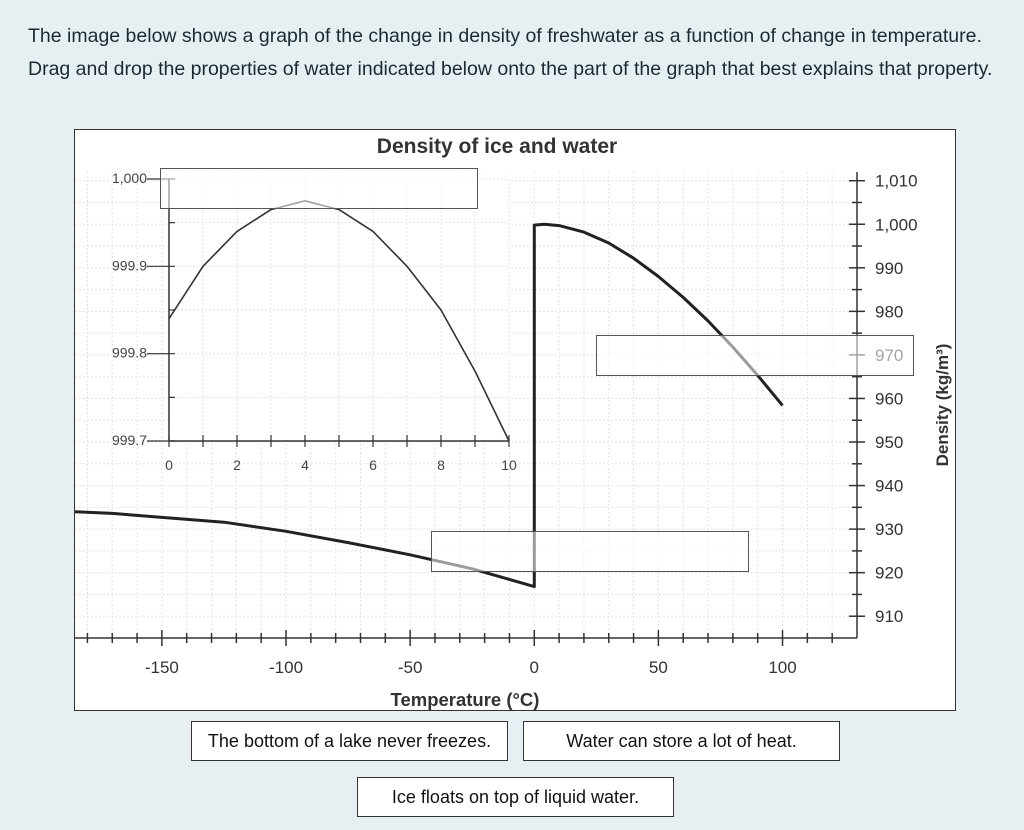 This screenshot has height=830, width=1024. What do you see at coordinates (497, 146) in the screenshot?
I see `chart-title: Density of ice and water` at bounding box center [497, 146].